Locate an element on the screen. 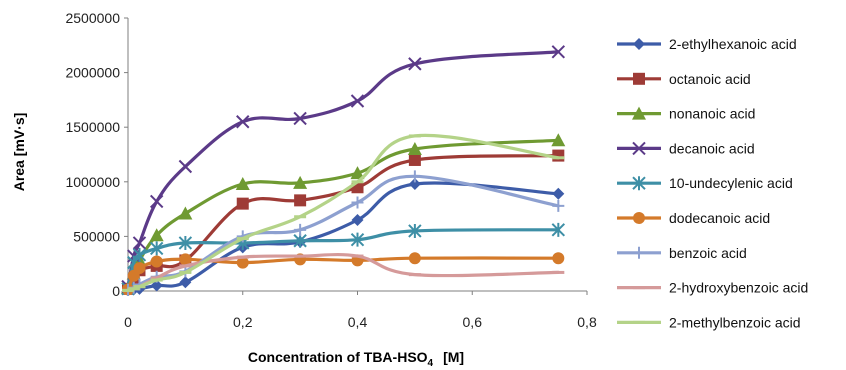 The image size is (846, 370). x-axis-title-main: Concentration of TBA-HSO is located at coordinates (338, 357).